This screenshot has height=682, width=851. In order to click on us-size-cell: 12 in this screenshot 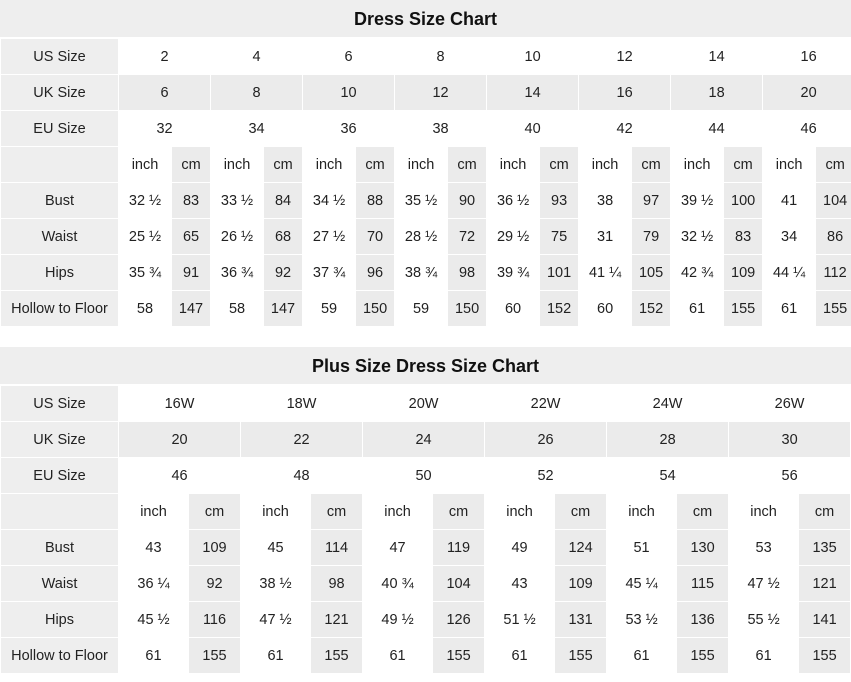, I will do `click(625, 56)`.